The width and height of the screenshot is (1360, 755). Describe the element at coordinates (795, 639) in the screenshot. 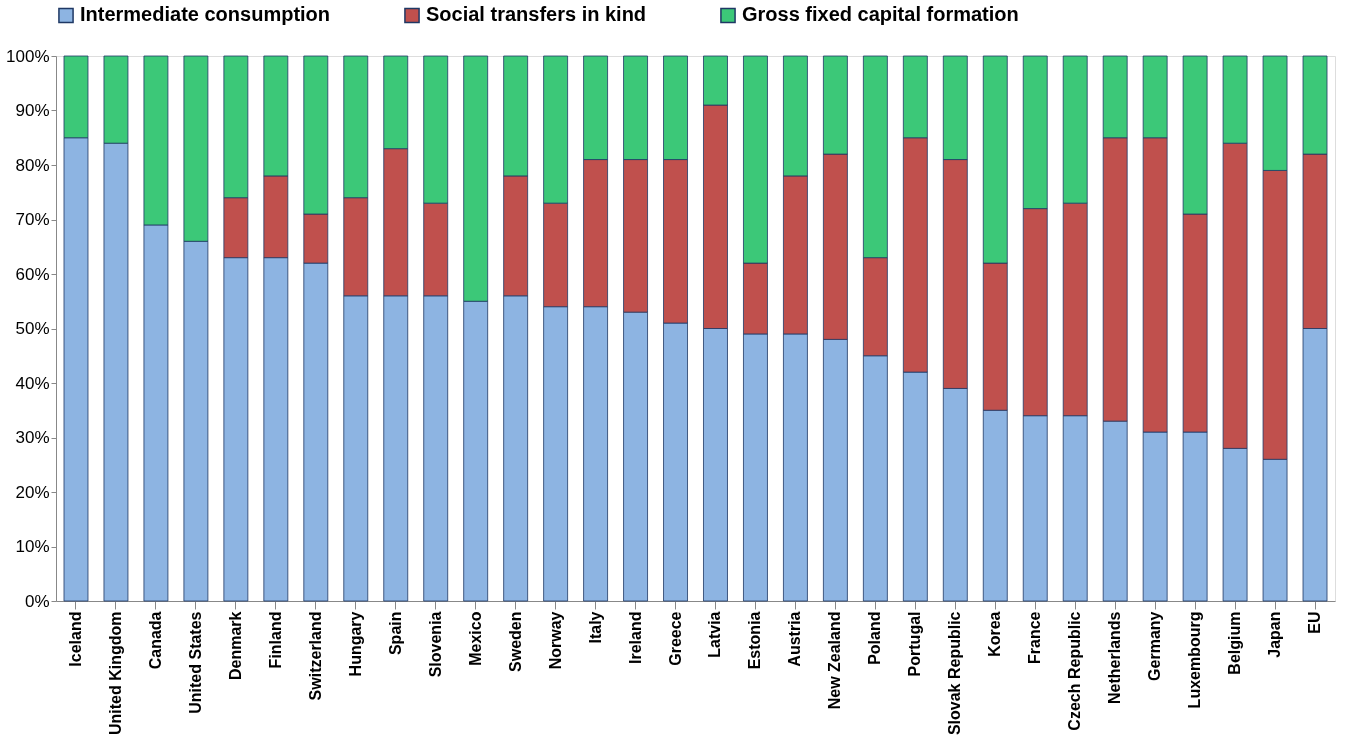

I see `x-tick-label: Austria` at that location.